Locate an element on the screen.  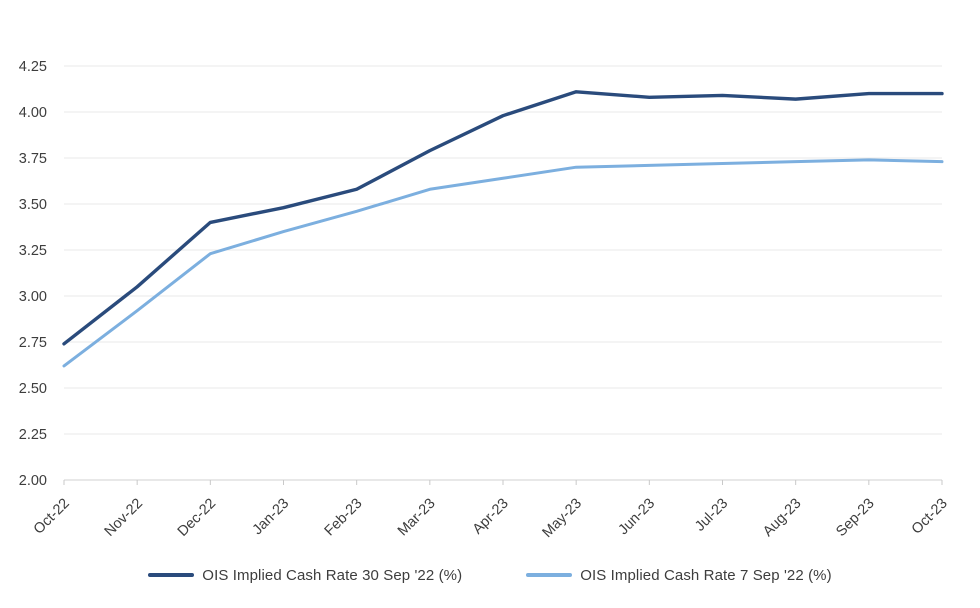
legend-item-7-sep: OIS Implied Cash Rate 7 Sep '22 (%) is located at coordinates (679, 575).